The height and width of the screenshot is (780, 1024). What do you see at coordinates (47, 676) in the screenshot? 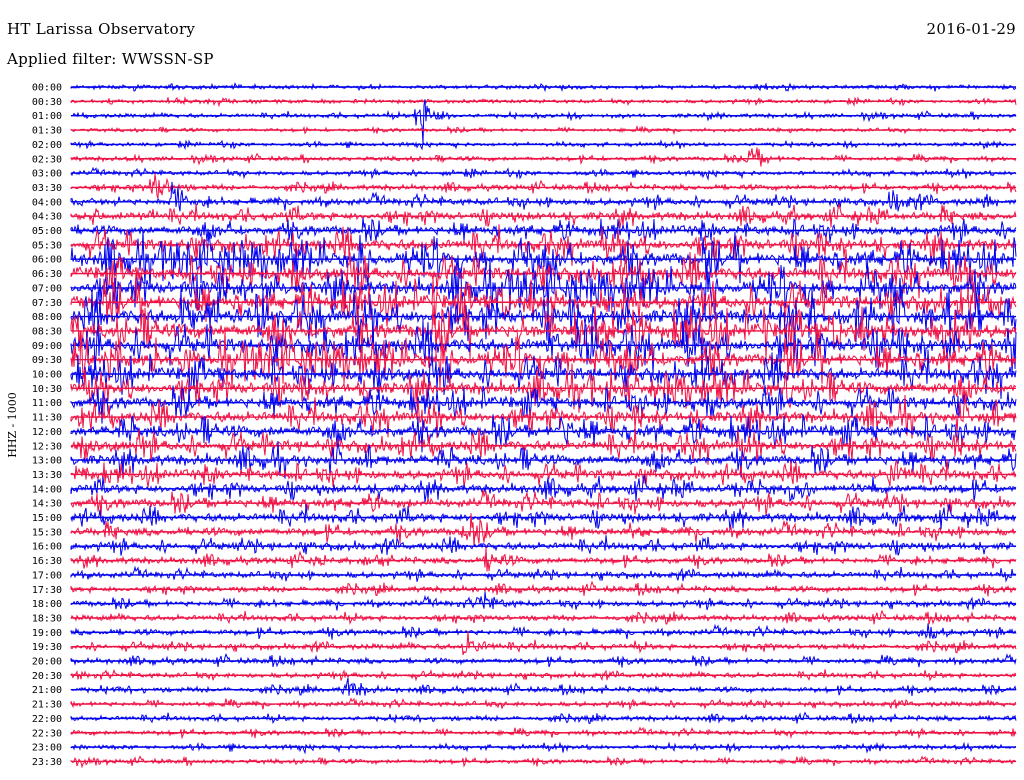
I see `time-tick-label: 20:30` at bounding box center [47, 676].